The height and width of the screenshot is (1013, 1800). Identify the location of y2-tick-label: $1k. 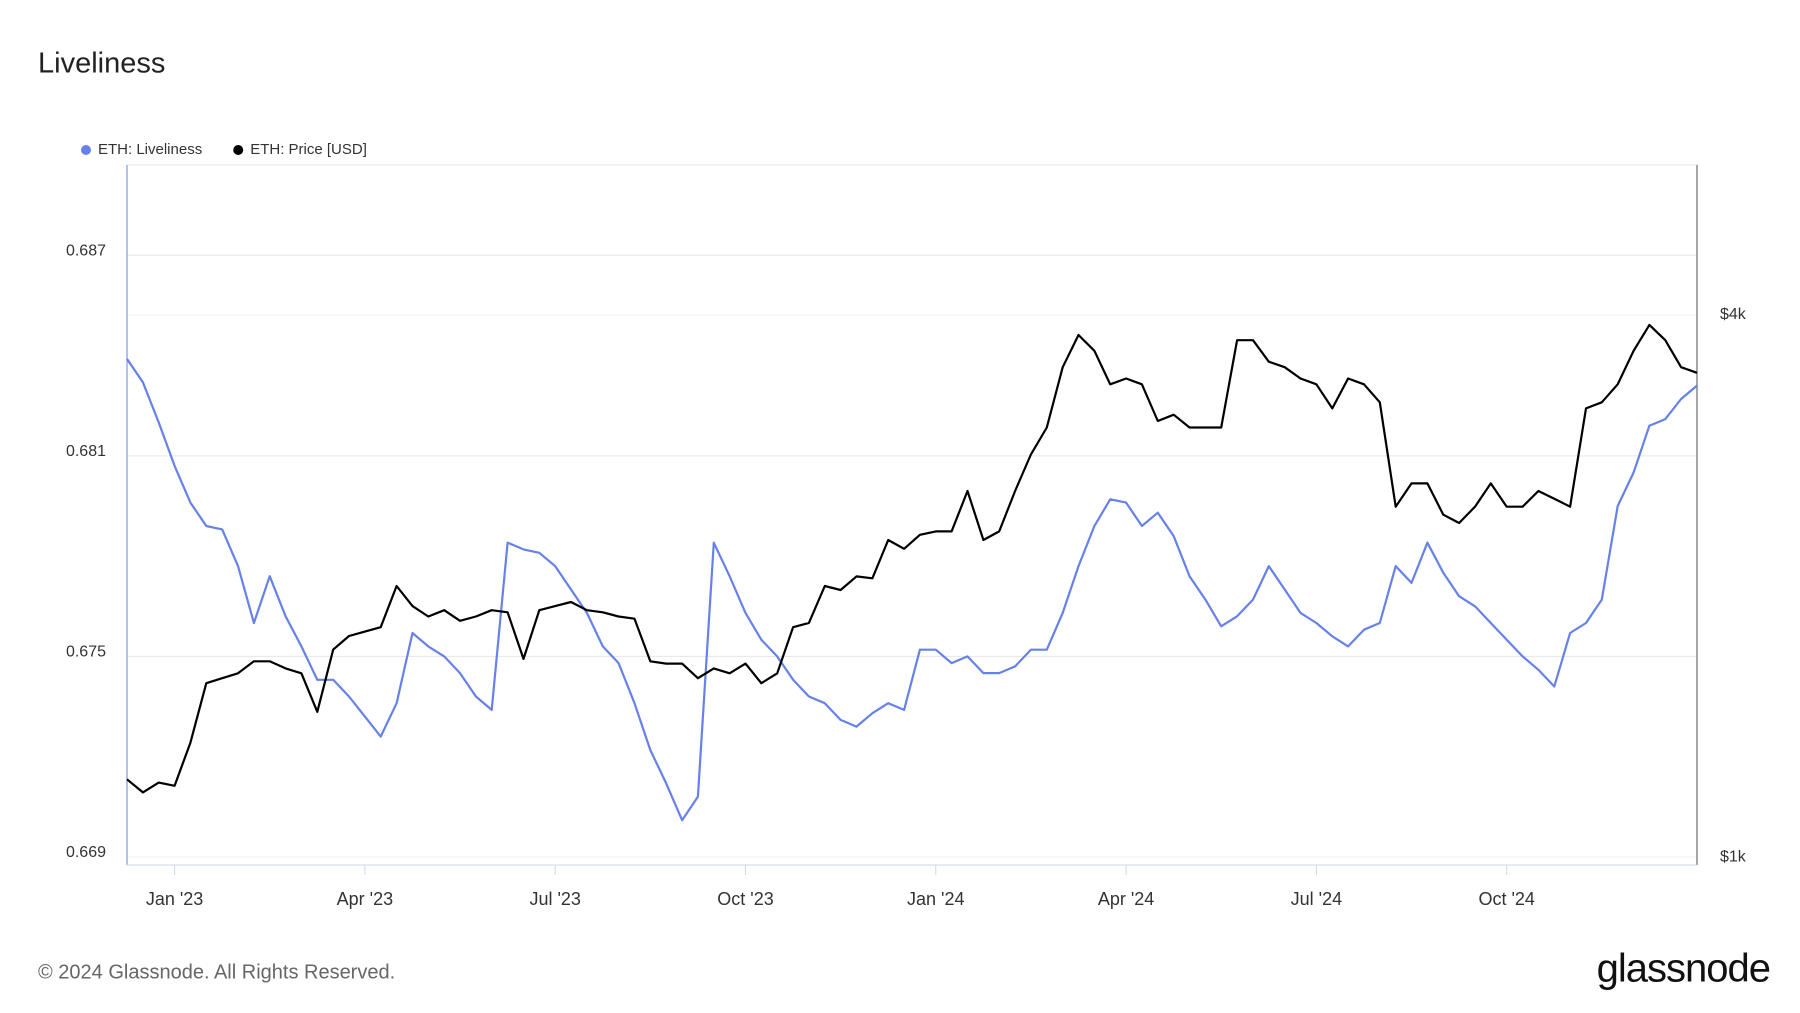
(1733, 856).